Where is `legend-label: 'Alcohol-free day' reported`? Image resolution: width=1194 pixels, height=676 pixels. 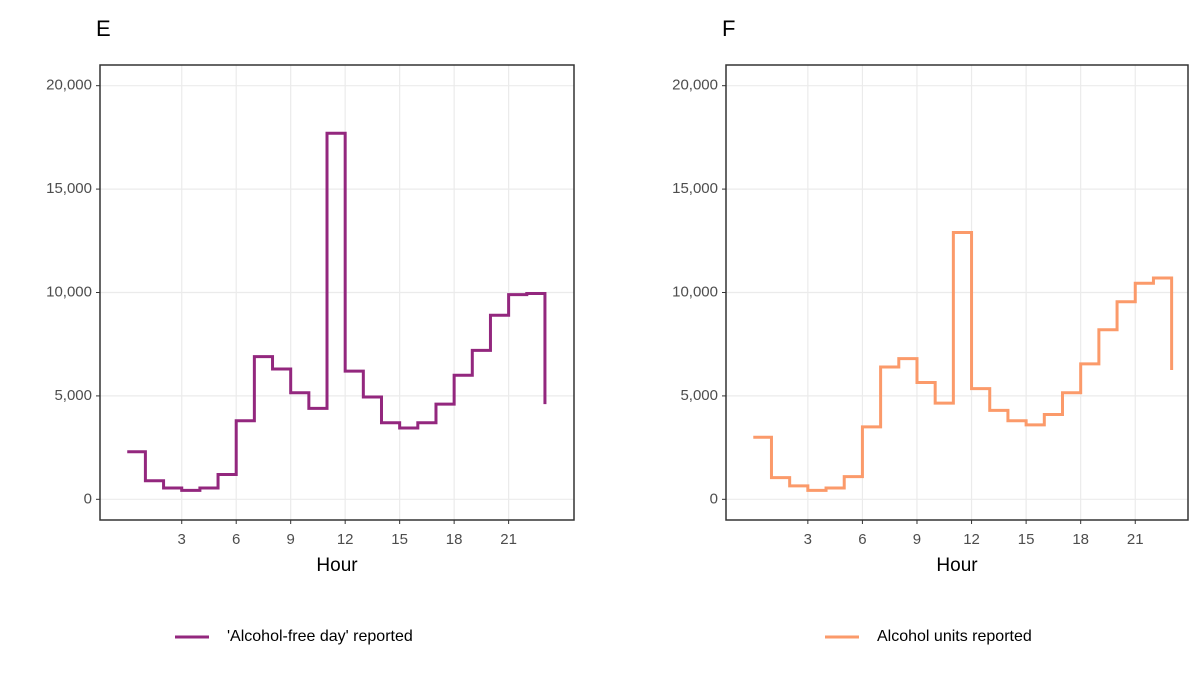
legend-label: 'Alcohol-free day' reported is located at coordinates (320, 636).